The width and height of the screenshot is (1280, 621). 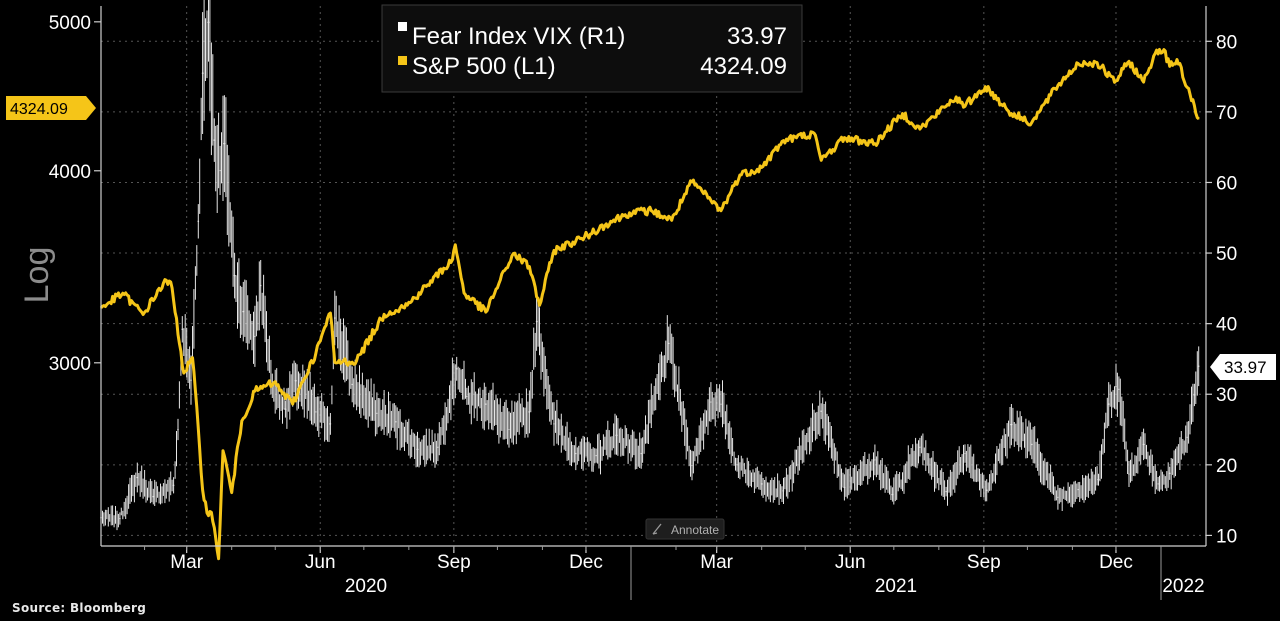 I want to click on right-axis-ticks: 10 20 30 40 50 60 70 80, so click(x=1221, y=289).